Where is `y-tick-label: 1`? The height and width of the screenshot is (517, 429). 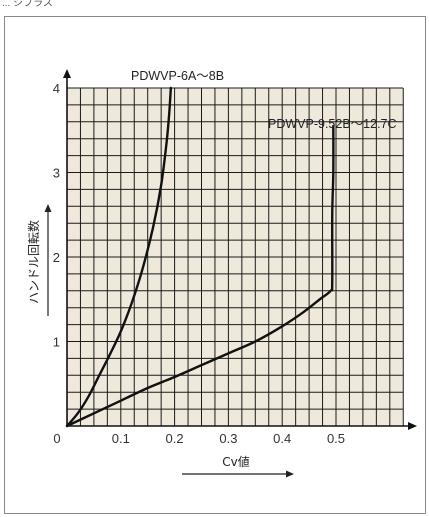 y-tick-label: 1 is located at coordinates (56, 342).